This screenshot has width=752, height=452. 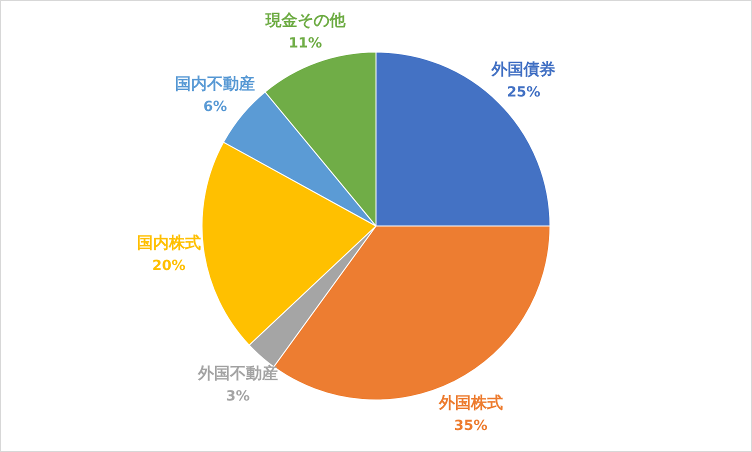 I want to click on slice-label: 国内不動産, so click(x=215, y=83).